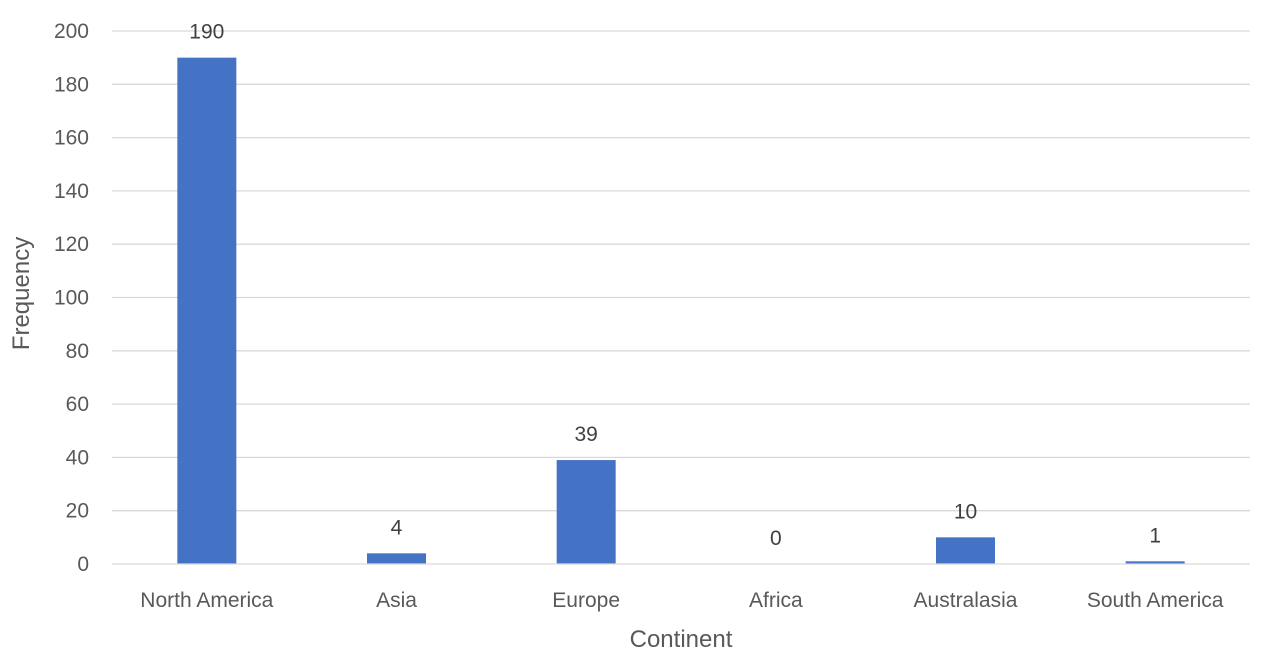 Image resolution: width=1280 pixels, height=670 pixels. I want to click on data-label: 1, so click(1155, 535).